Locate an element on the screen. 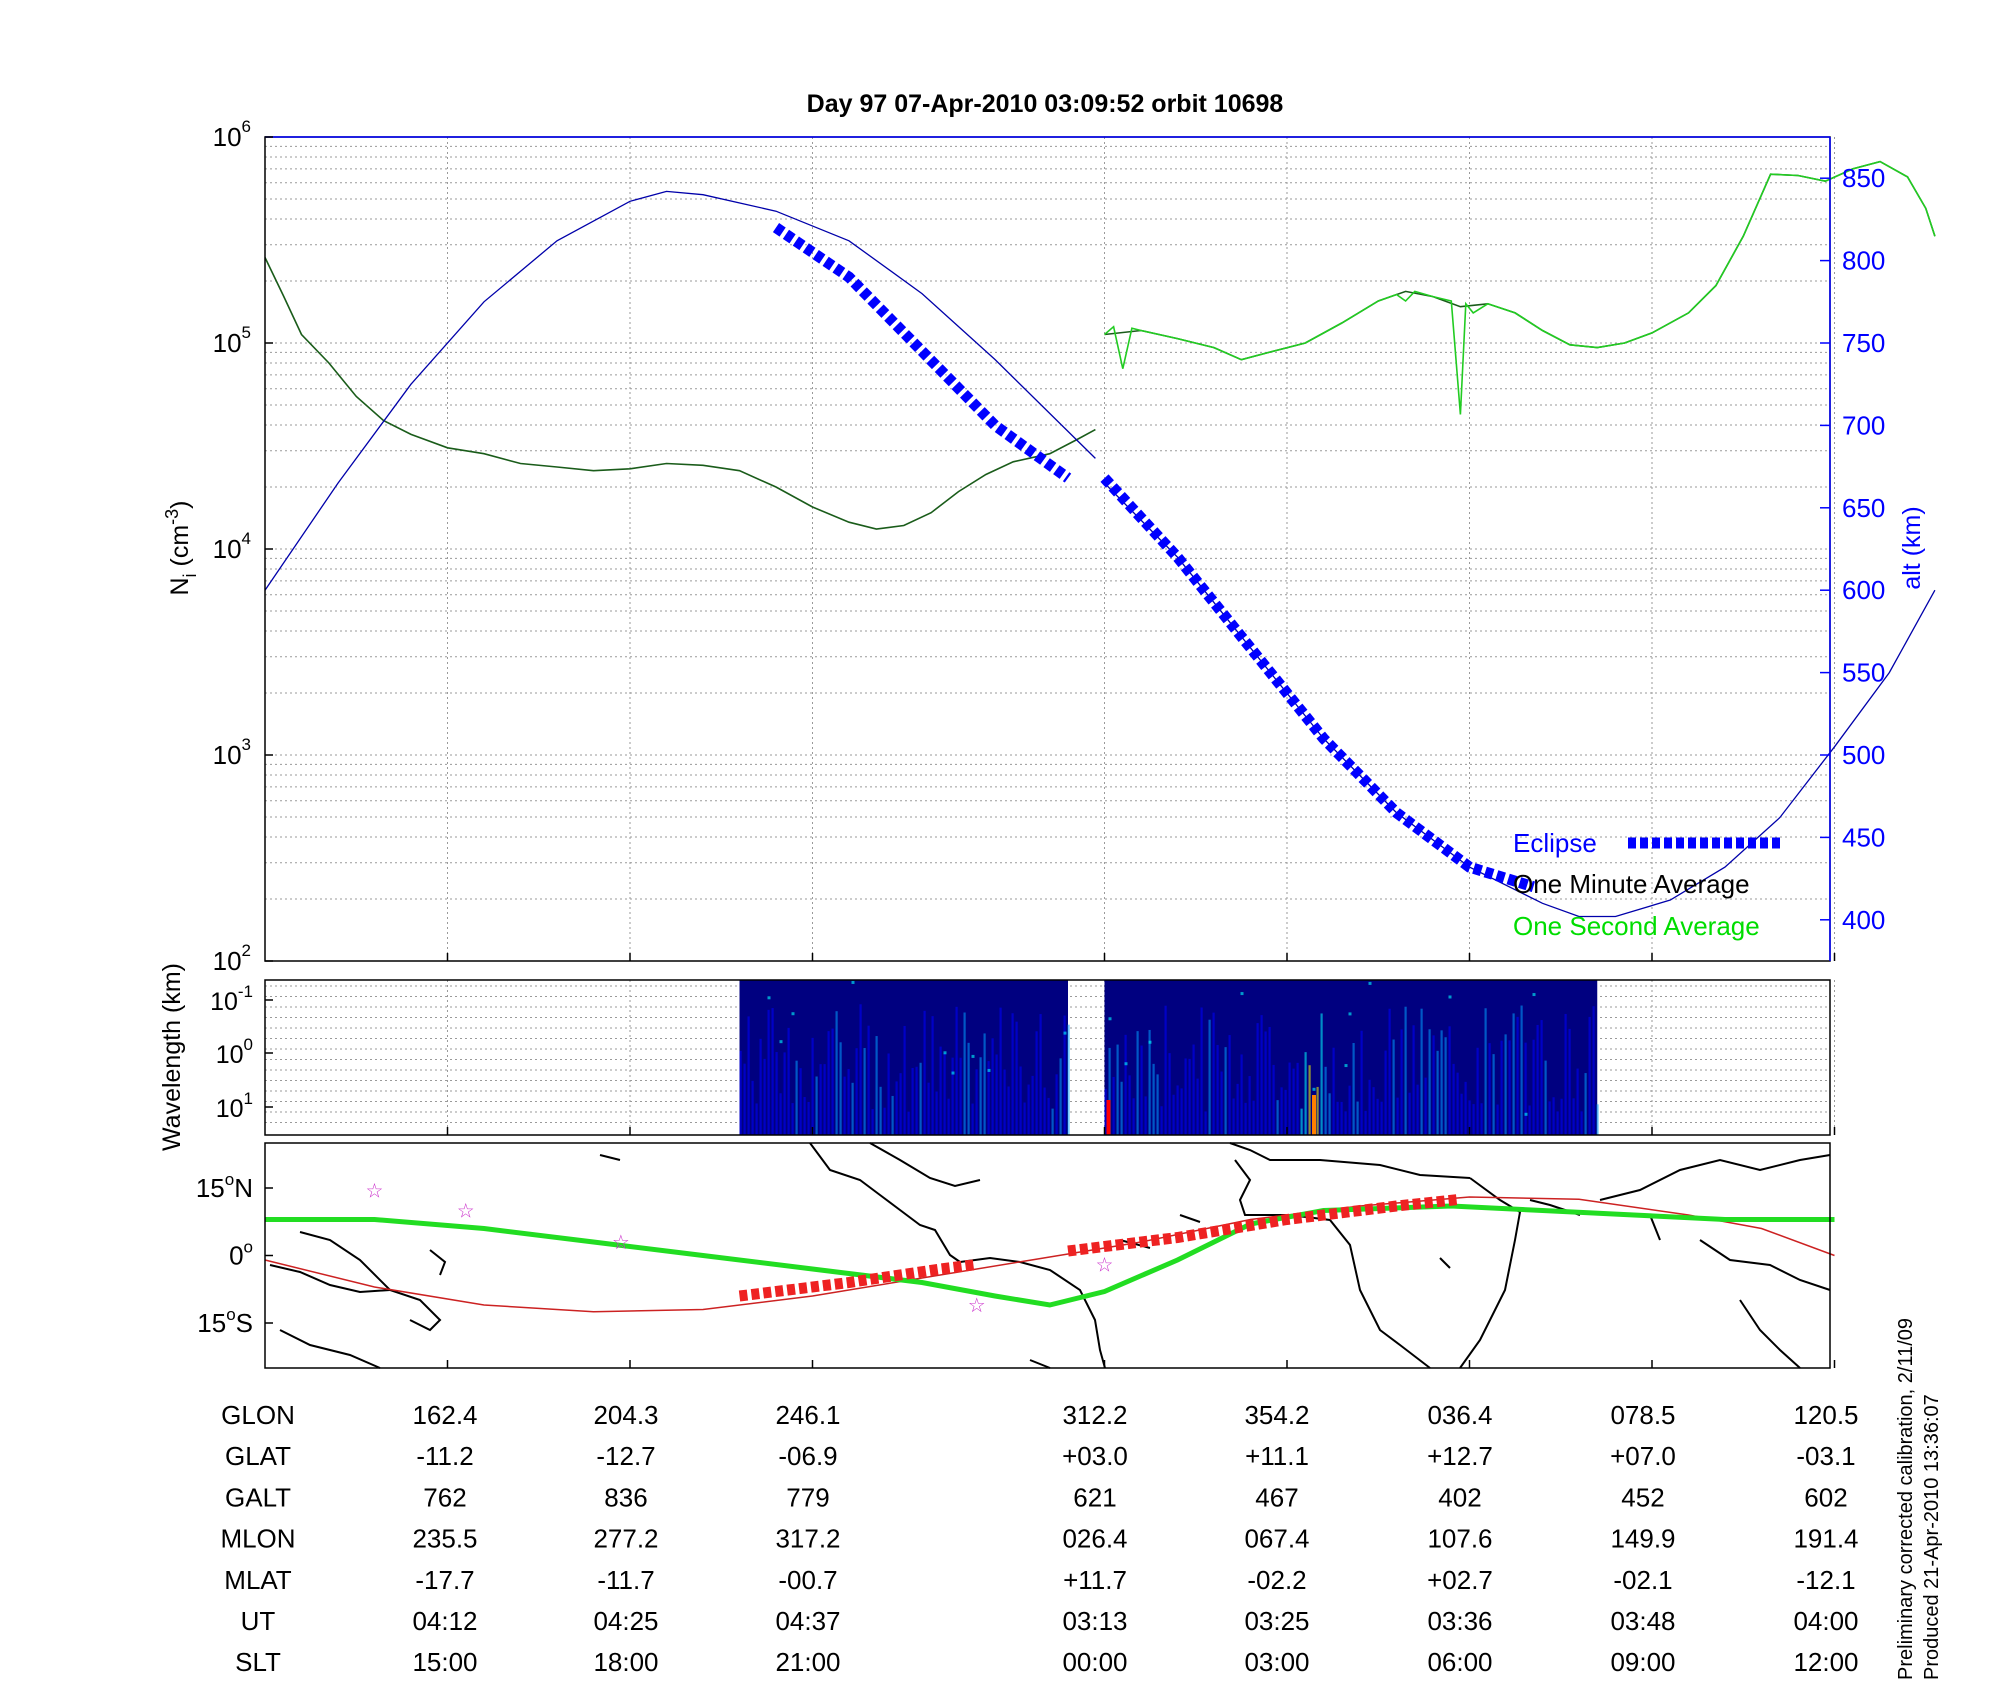 Image resolution: width=2000 pixels, height=1700 pixels. right-tick-label: 500 is located at coordinates (1863, 755).